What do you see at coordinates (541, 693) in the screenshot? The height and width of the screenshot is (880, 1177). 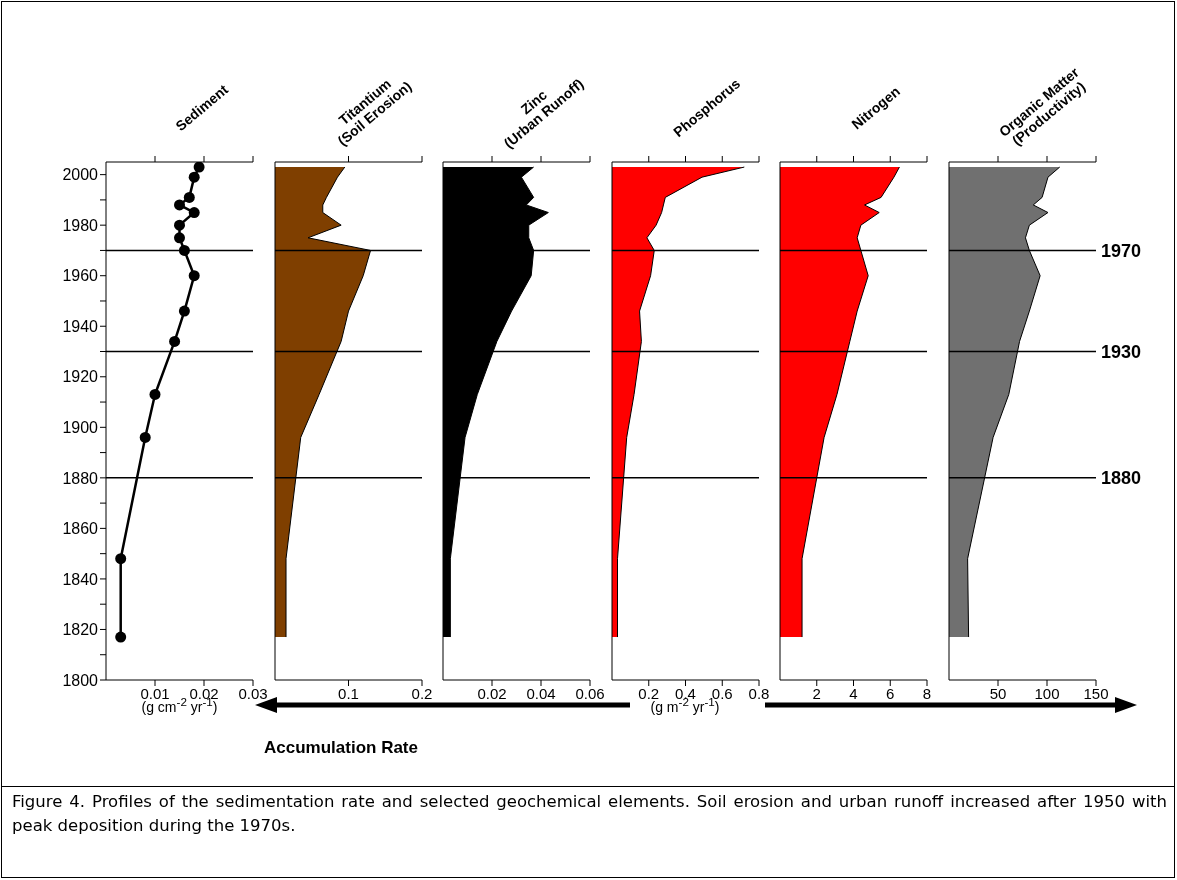 I see `x-tick-label: 0.04` at bounding box center [541, 693].